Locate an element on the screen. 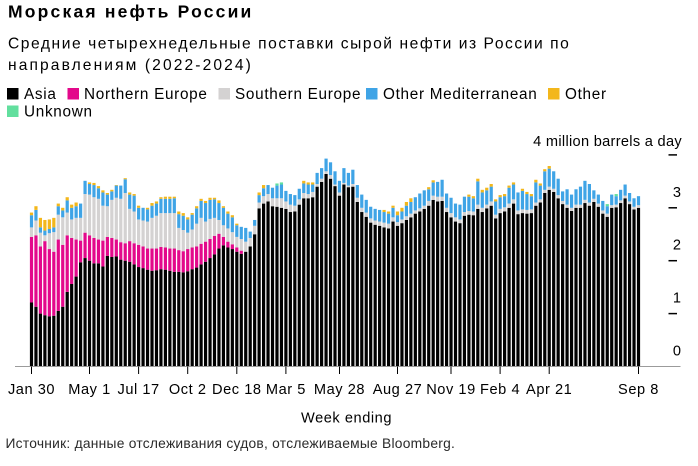  svg-text: May 1 is located at coordinates (89, 390).